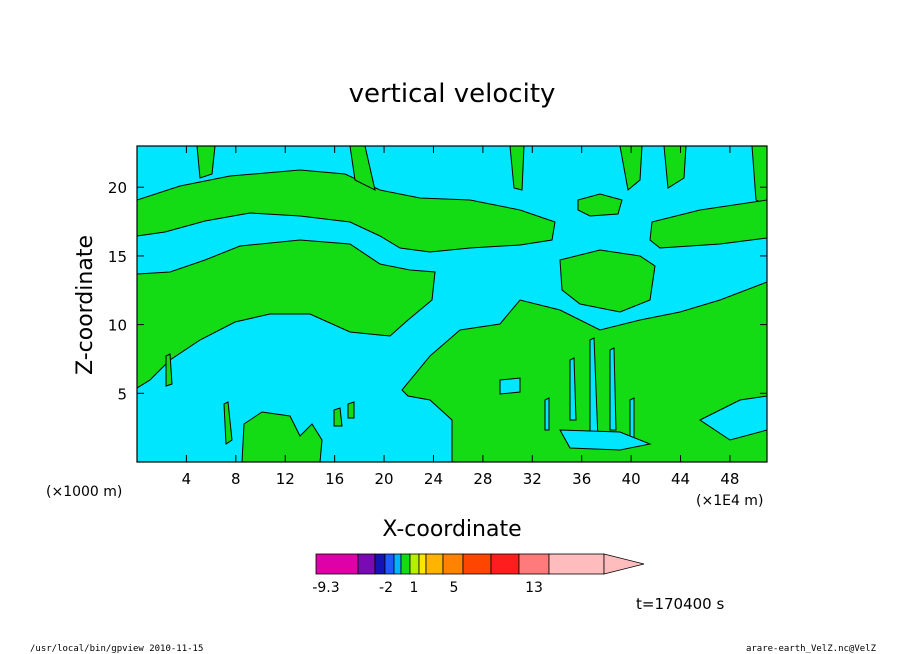 Image resolution: width=904 pixels, height=654 pixels. I want to click on colorbar: -9.3 -2 1 5 13, so click(478, 574).